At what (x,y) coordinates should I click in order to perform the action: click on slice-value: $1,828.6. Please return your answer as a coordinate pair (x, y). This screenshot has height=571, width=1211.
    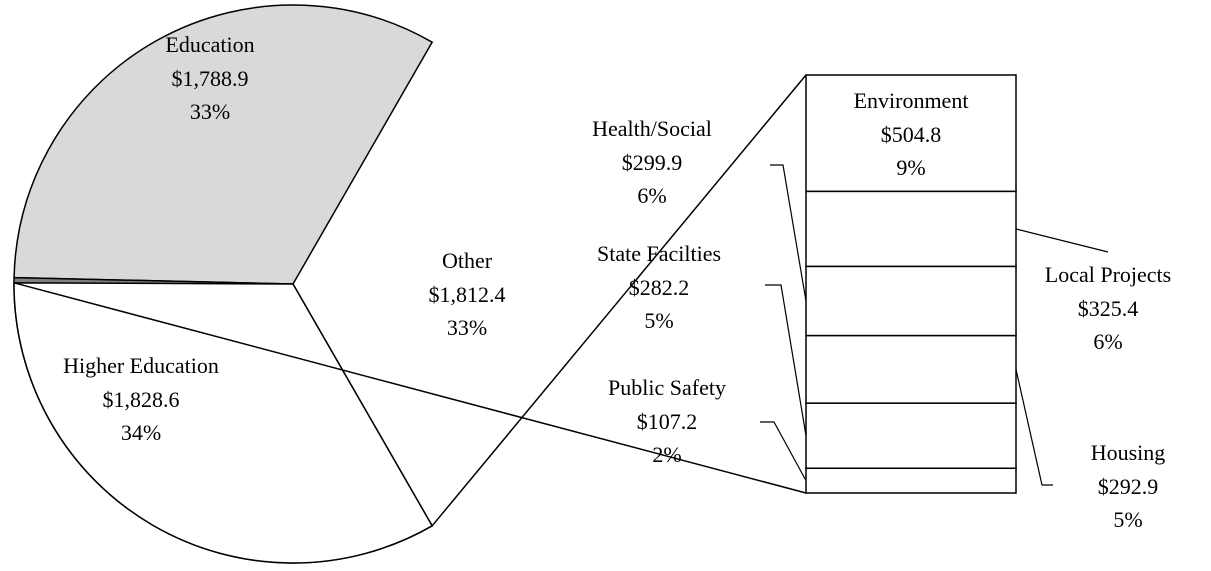
    Looking at the image, I should click on (141, 399).